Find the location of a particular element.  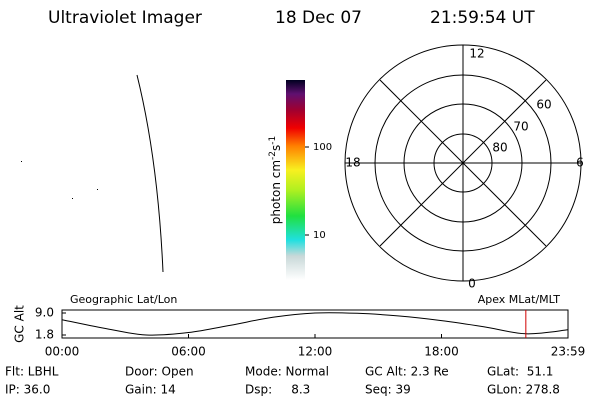

footer-field: IP: 36.0 is located at coordinates (27, 390).